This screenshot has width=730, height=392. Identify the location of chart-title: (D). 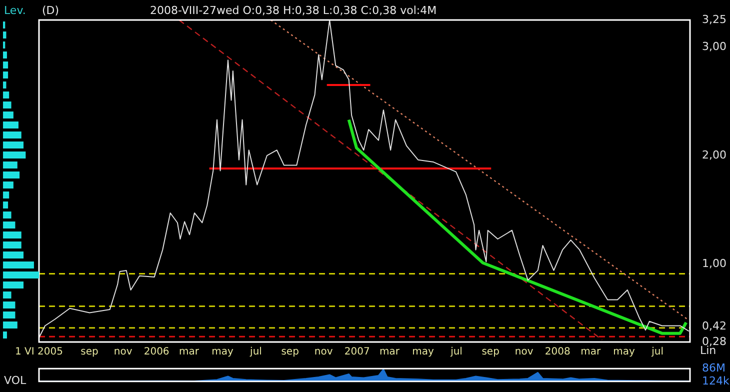
(51, 10).